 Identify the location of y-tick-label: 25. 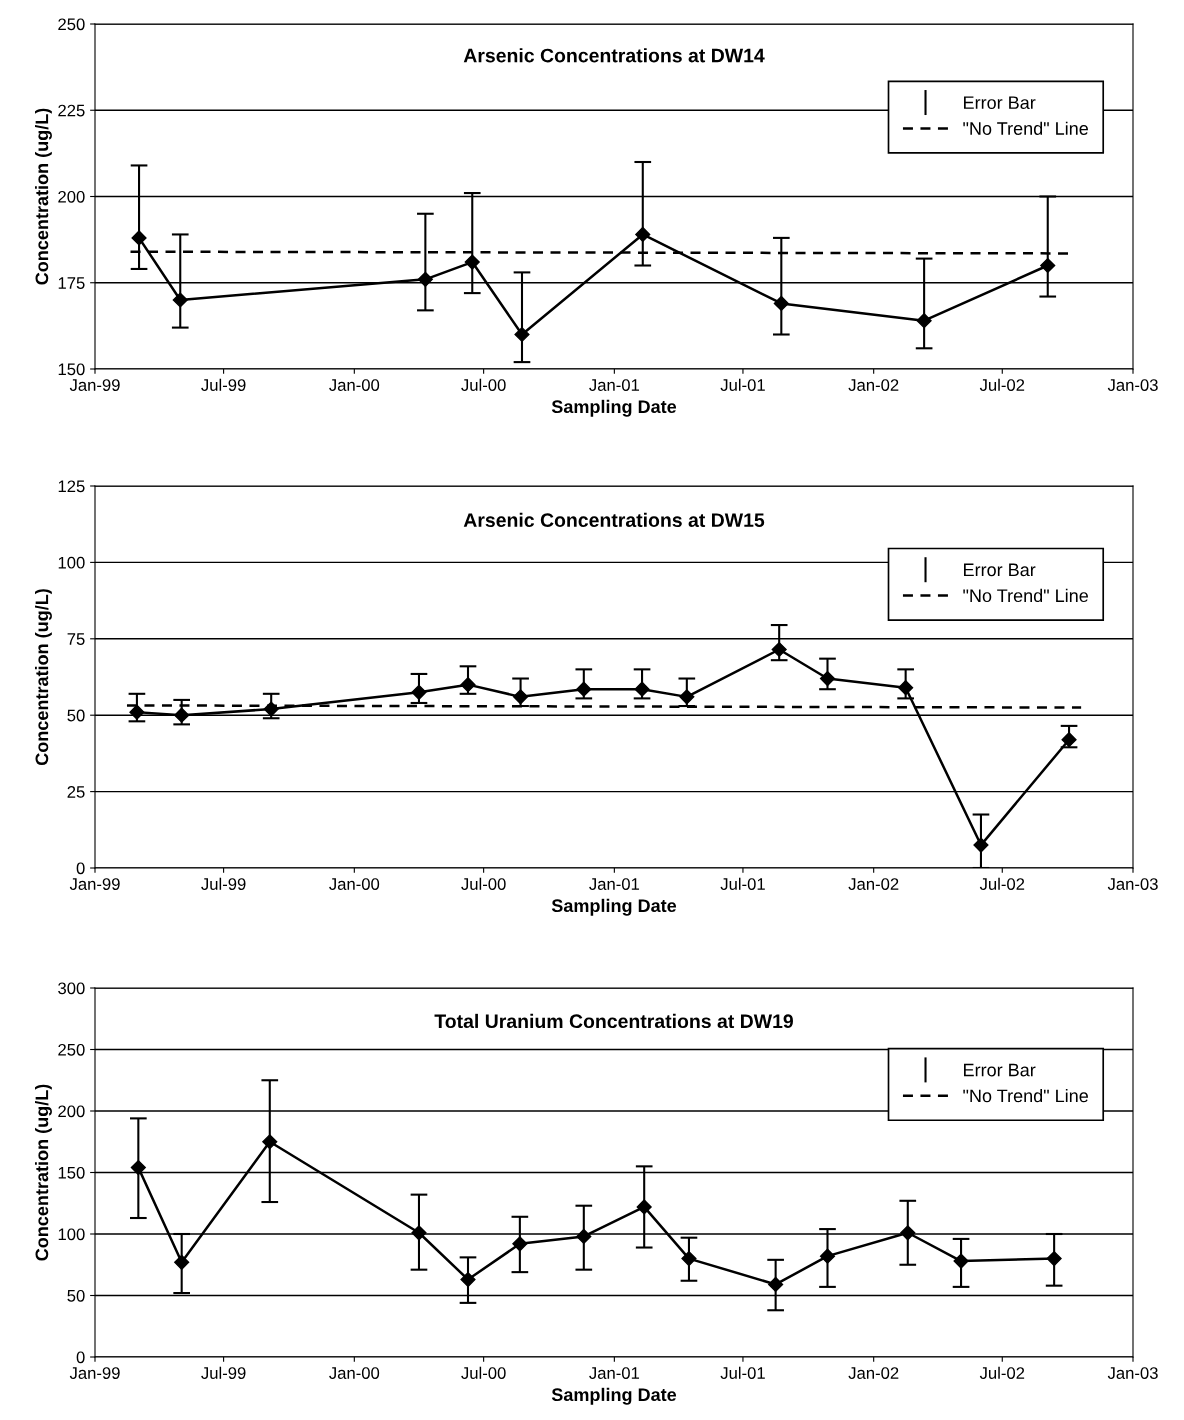
(76, 792).